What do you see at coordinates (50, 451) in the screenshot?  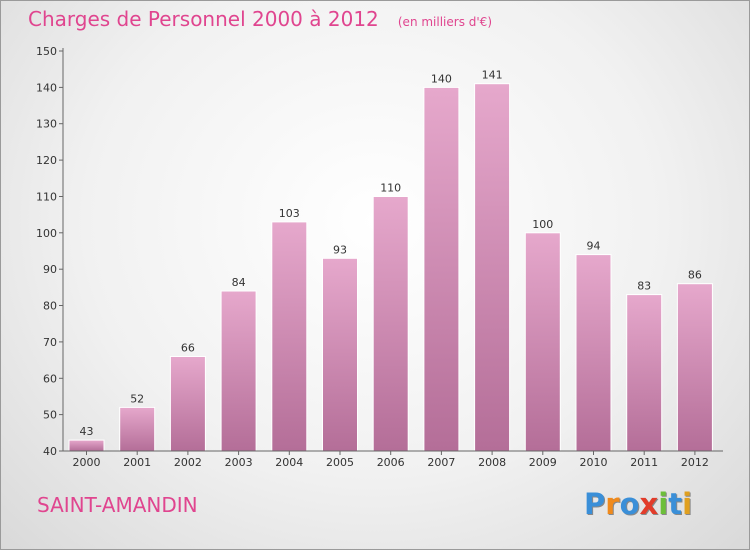 I see `y-tick-label-40: 40` at bounding box center [50, 451].